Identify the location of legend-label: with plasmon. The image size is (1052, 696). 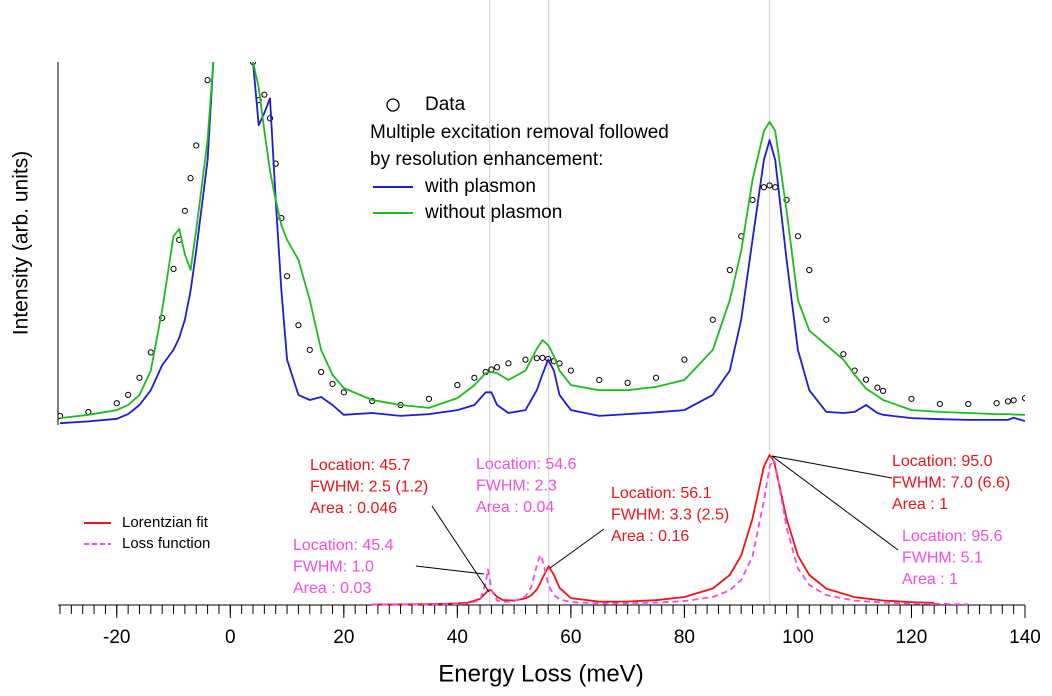
(480, 186).